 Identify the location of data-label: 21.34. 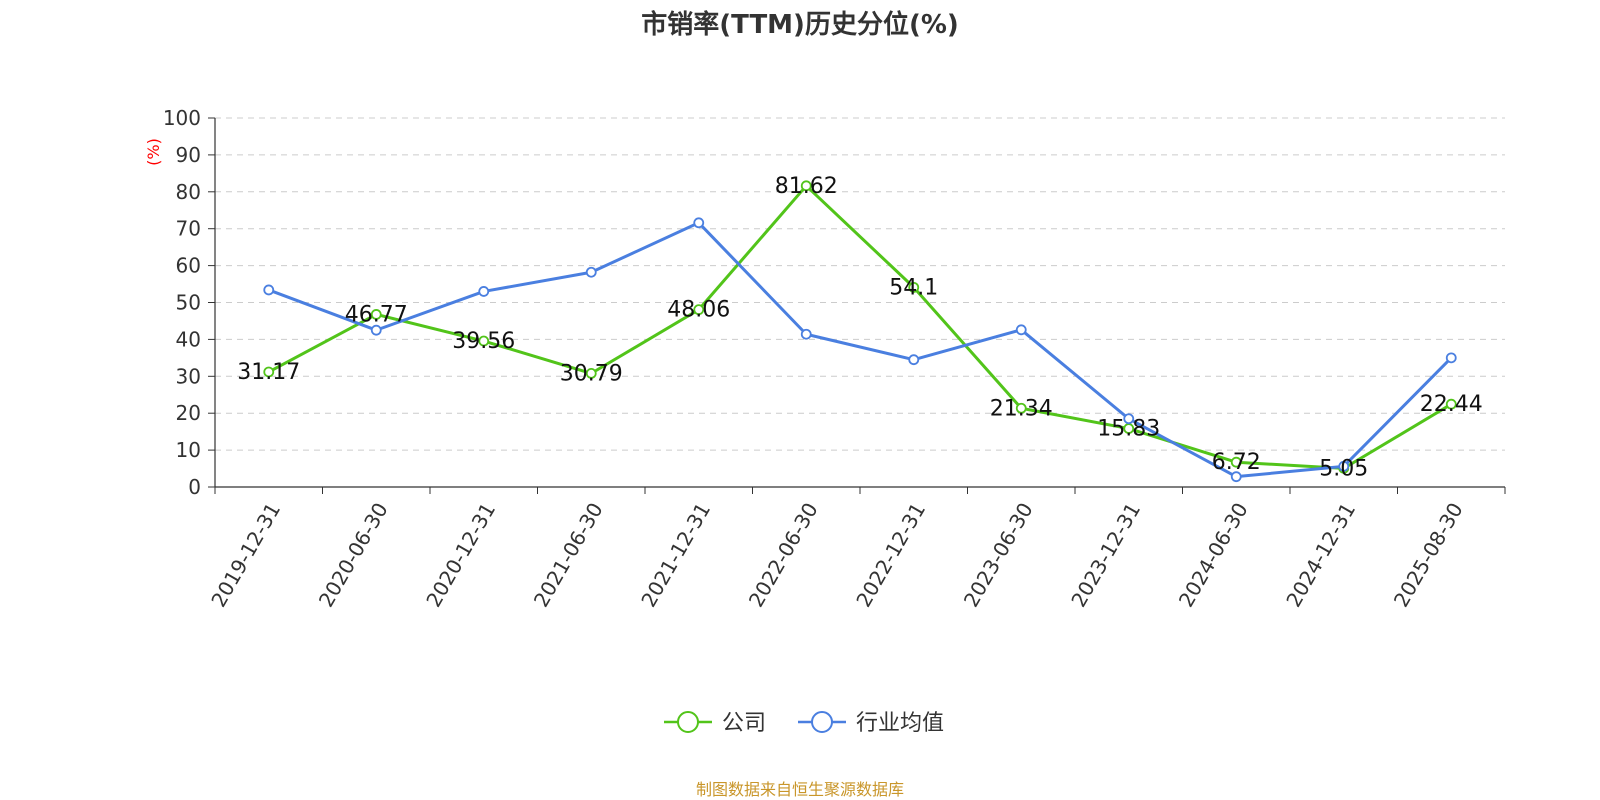
(1021, 408).